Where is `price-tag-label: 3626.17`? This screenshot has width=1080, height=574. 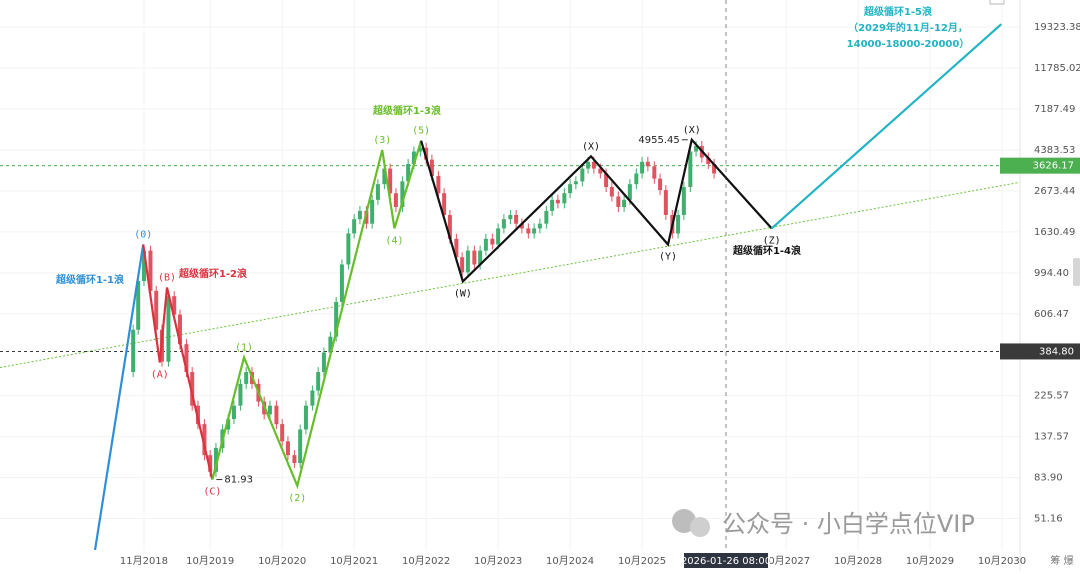
price-tag-label: 3626.17 is located at coordinates (1053, 166).